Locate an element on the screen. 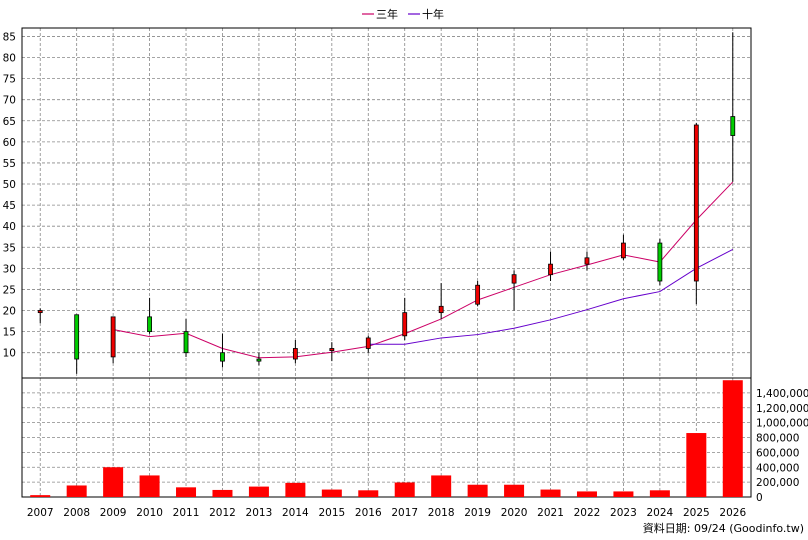 The image size is (808, 540). x-tick-label: 2021 is located at coordinates (550, 513).